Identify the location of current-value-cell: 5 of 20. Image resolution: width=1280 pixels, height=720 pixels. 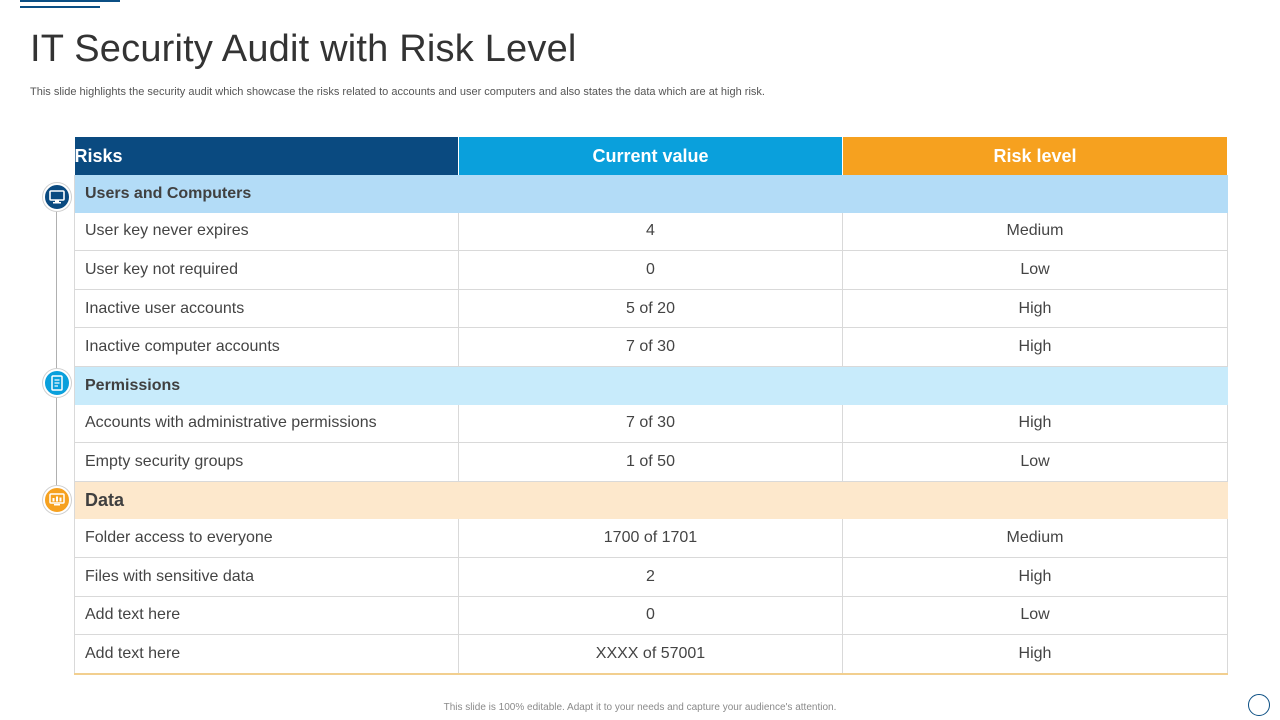
(650, 309).